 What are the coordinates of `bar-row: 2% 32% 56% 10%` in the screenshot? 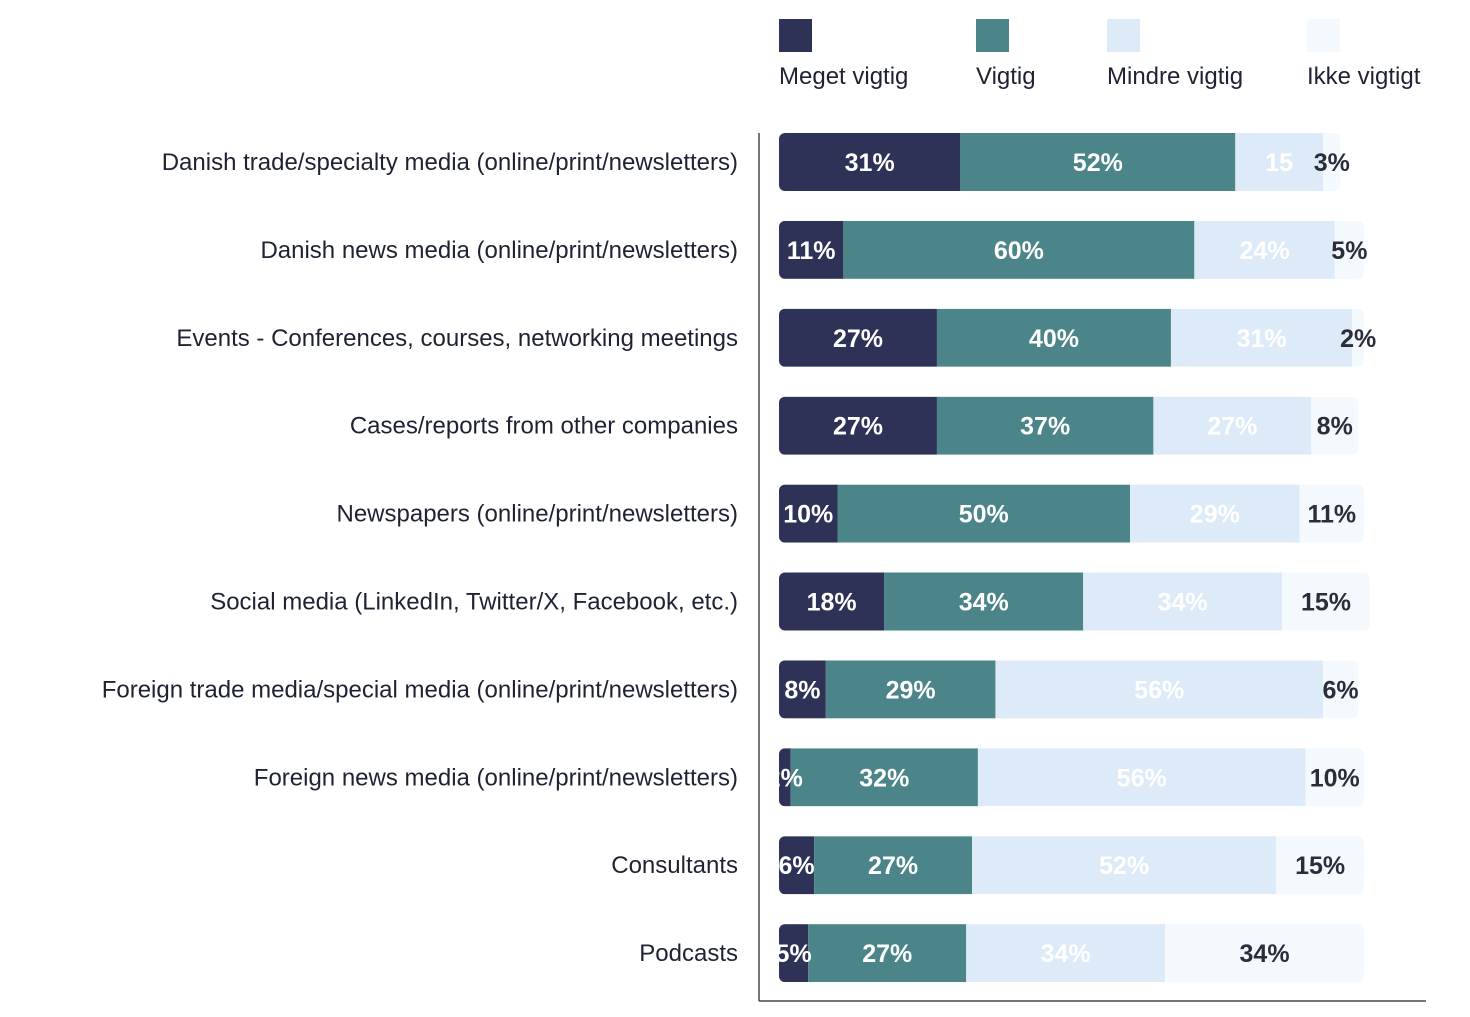 It's located at (1065, 777).